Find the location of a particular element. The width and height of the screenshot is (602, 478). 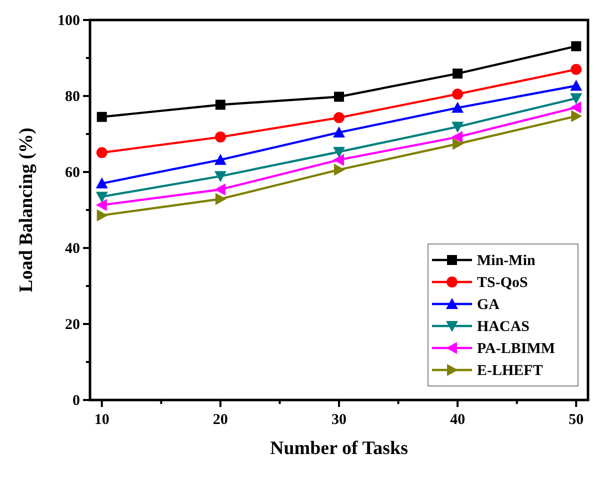

legend-label: Min-Min is located at coordinates (506, 261).